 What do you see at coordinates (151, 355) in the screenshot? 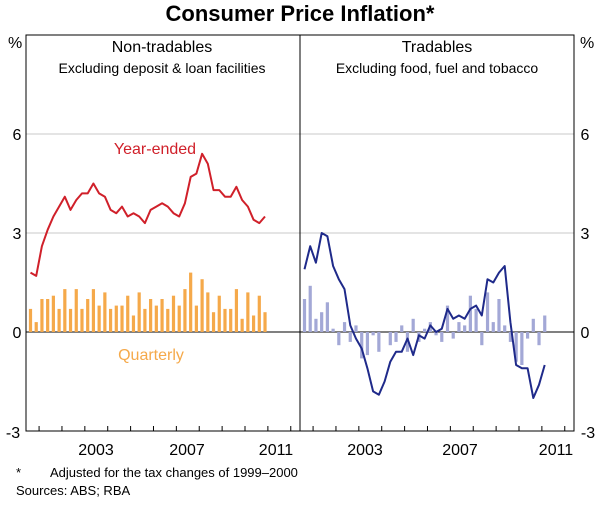
I see `quarterly-label: Quarterly` at bounding box center [151, 355].